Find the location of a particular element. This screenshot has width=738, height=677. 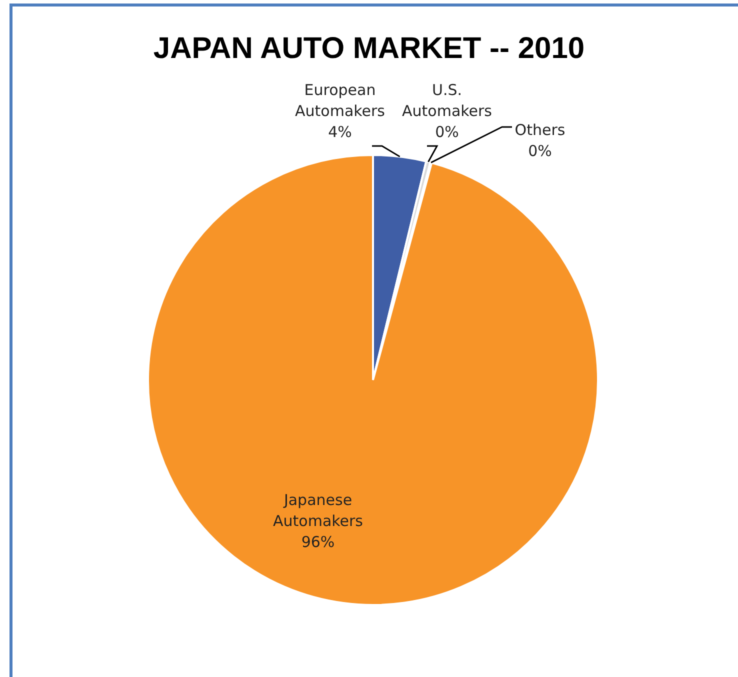

slice-label: European Automakers is located at coordinates (340, 100).